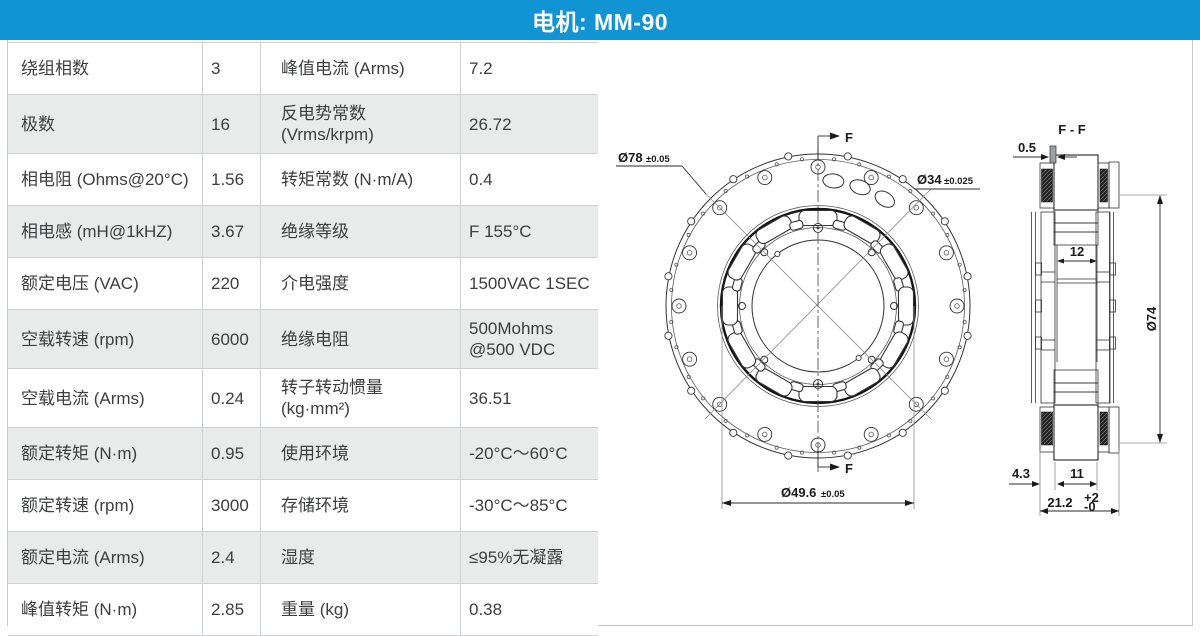 This screenshot has height=636, width=1200. Describe the element at coordinates (361, 609) in the screenshot. I see `spec-label: 重量 (kg)` at that location.